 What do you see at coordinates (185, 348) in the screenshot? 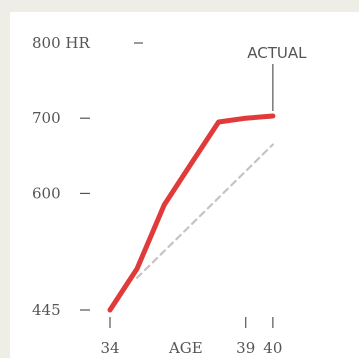
I see `x-axis-label: AGE` at bounding box center [185, 348].